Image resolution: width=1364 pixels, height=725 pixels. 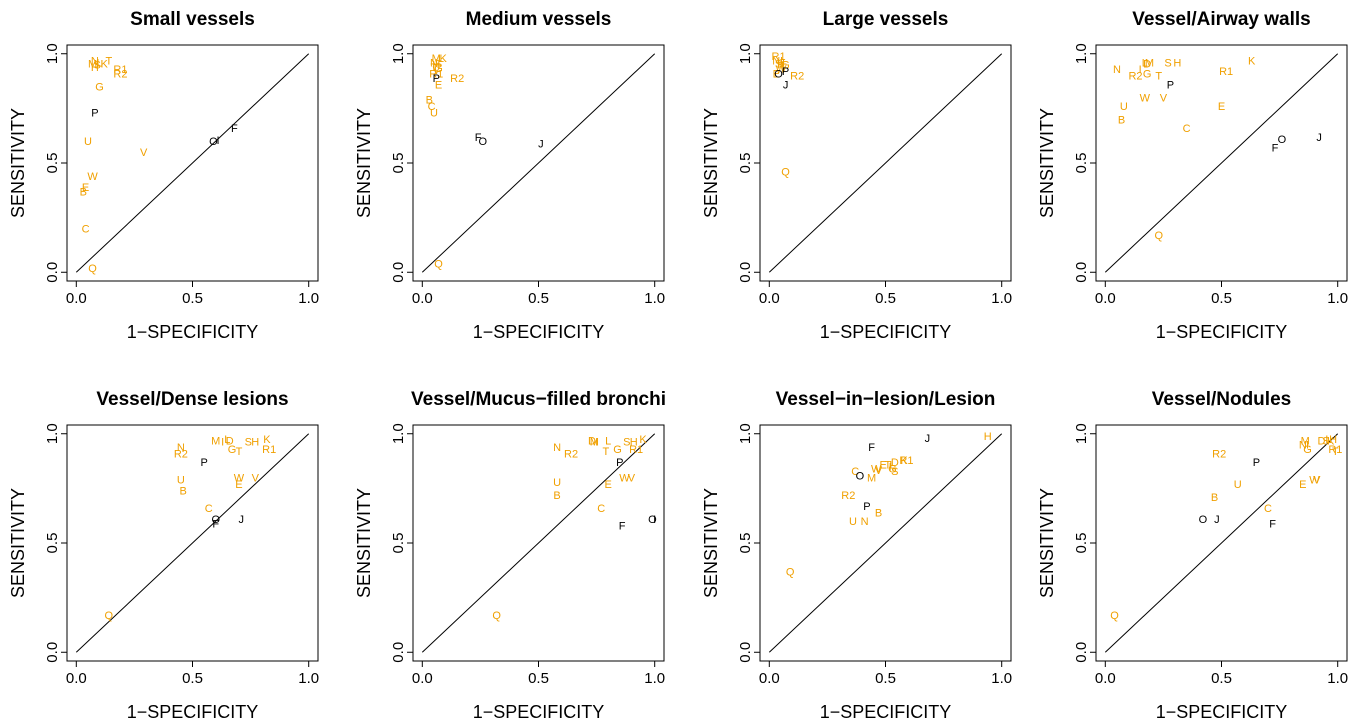 I want to click on y-tick-label: 1.0, so click(x=1081, y=433).